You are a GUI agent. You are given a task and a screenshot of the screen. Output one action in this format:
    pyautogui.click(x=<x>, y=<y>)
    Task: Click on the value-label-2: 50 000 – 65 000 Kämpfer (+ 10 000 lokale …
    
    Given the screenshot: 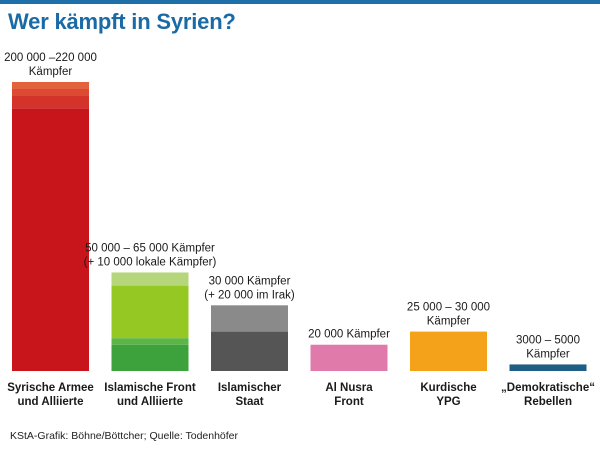 What is the action you would take?
    pyautogui.click(x=150, y=255)
    